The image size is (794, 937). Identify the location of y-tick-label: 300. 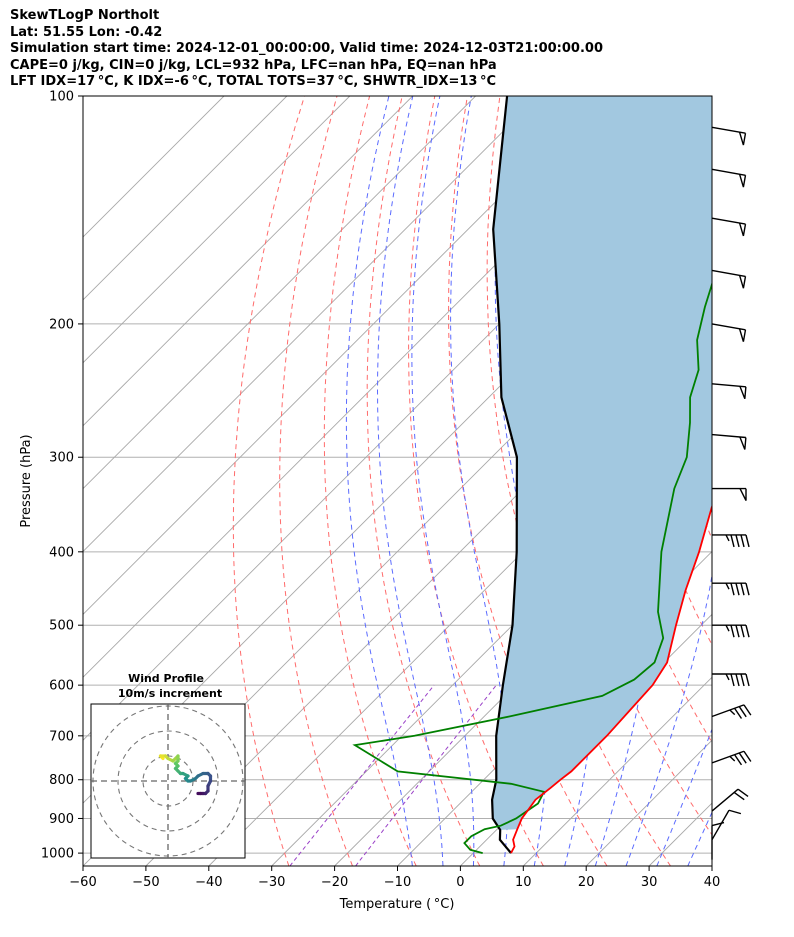
(61, 458).